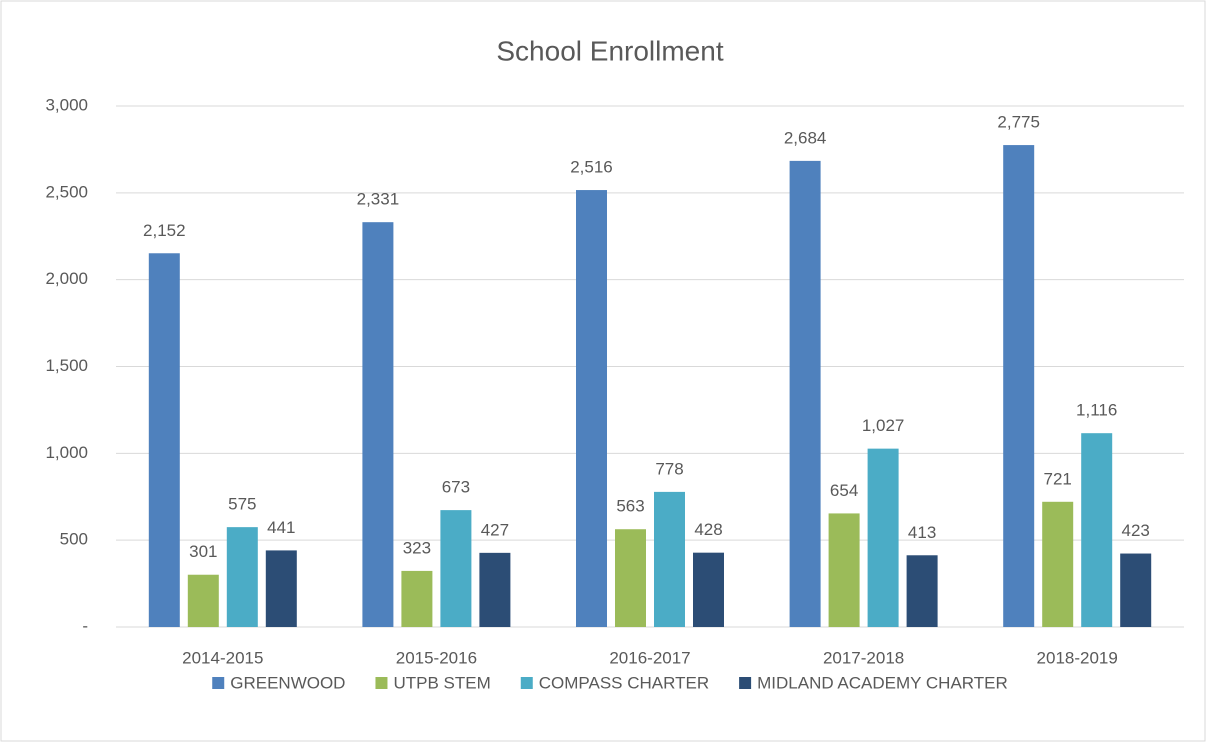 This screenshot has height=742, width=1206. Describe the element at coordinates (1136, 530) in the screenshot. I see `data-label: 423` at that location.